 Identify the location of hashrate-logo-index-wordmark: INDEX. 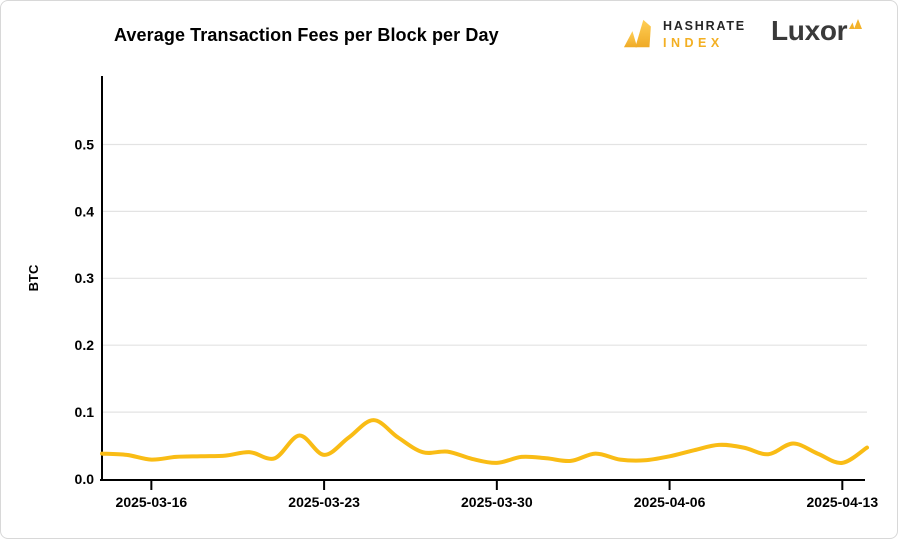
(693, 42).